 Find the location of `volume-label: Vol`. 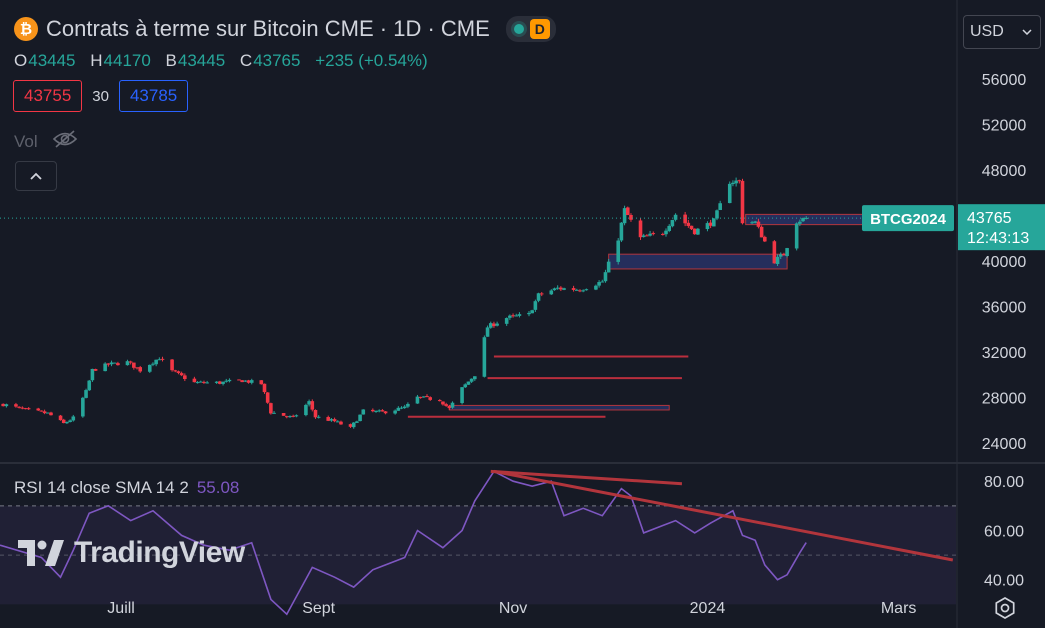

volume-label: Vol is located at coordinates (26, 141).